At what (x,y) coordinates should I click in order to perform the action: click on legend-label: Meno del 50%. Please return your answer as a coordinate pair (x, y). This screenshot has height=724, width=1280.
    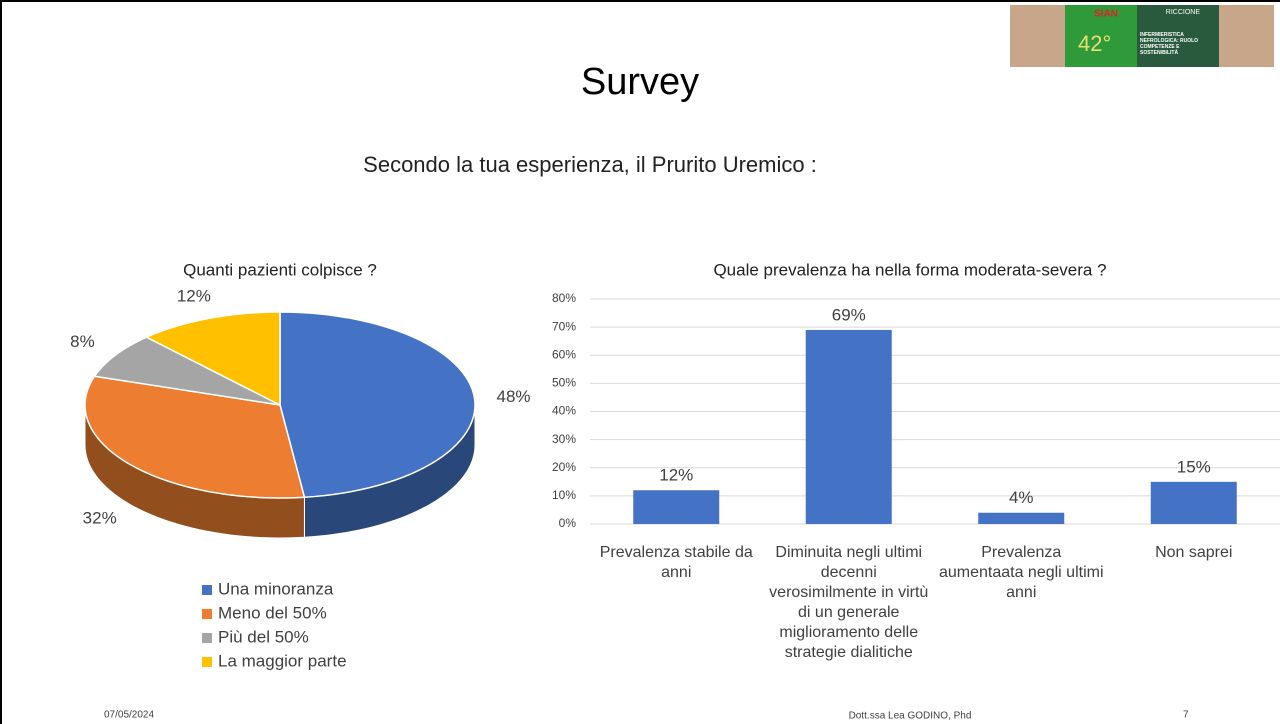
    Looking at the image, I should click on (272, 612).